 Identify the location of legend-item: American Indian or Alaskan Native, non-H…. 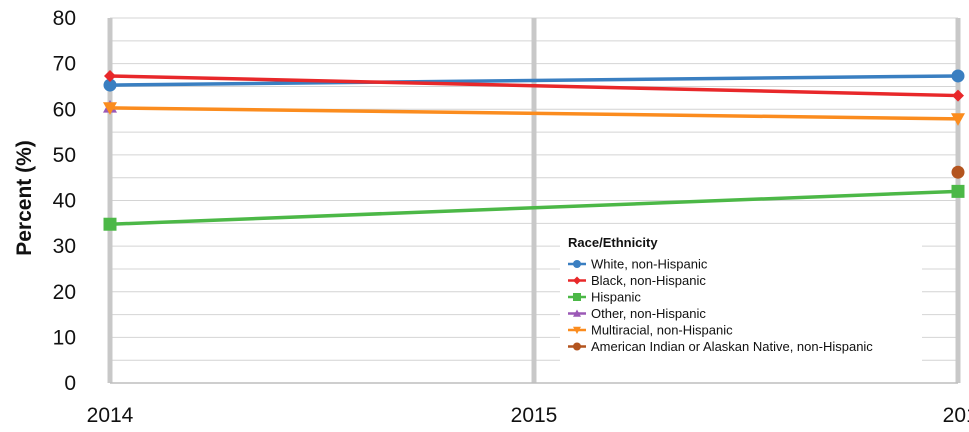
(720, 346).